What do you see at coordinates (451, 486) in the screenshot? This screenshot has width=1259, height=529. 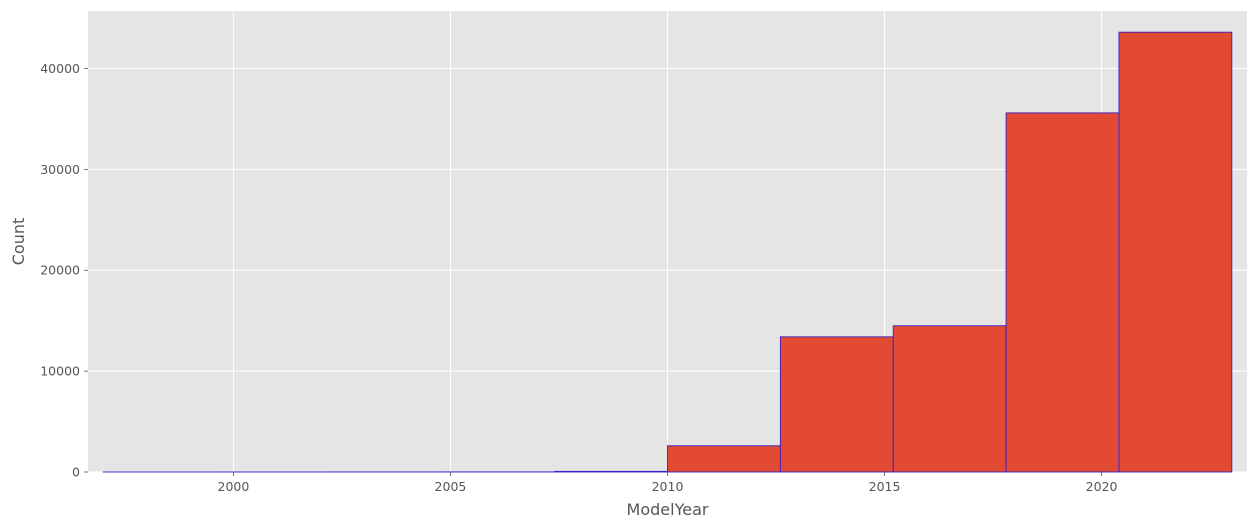 I see `x-tick-label: 2005` at bounding box center [451, 486].